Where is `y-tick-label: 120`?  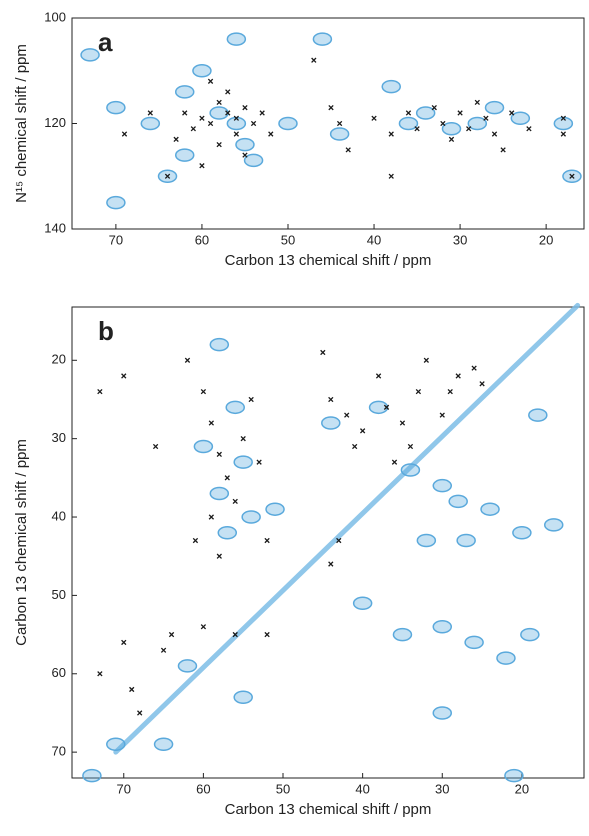
y-tick-label: 120 is located at coordinates (55, 122).